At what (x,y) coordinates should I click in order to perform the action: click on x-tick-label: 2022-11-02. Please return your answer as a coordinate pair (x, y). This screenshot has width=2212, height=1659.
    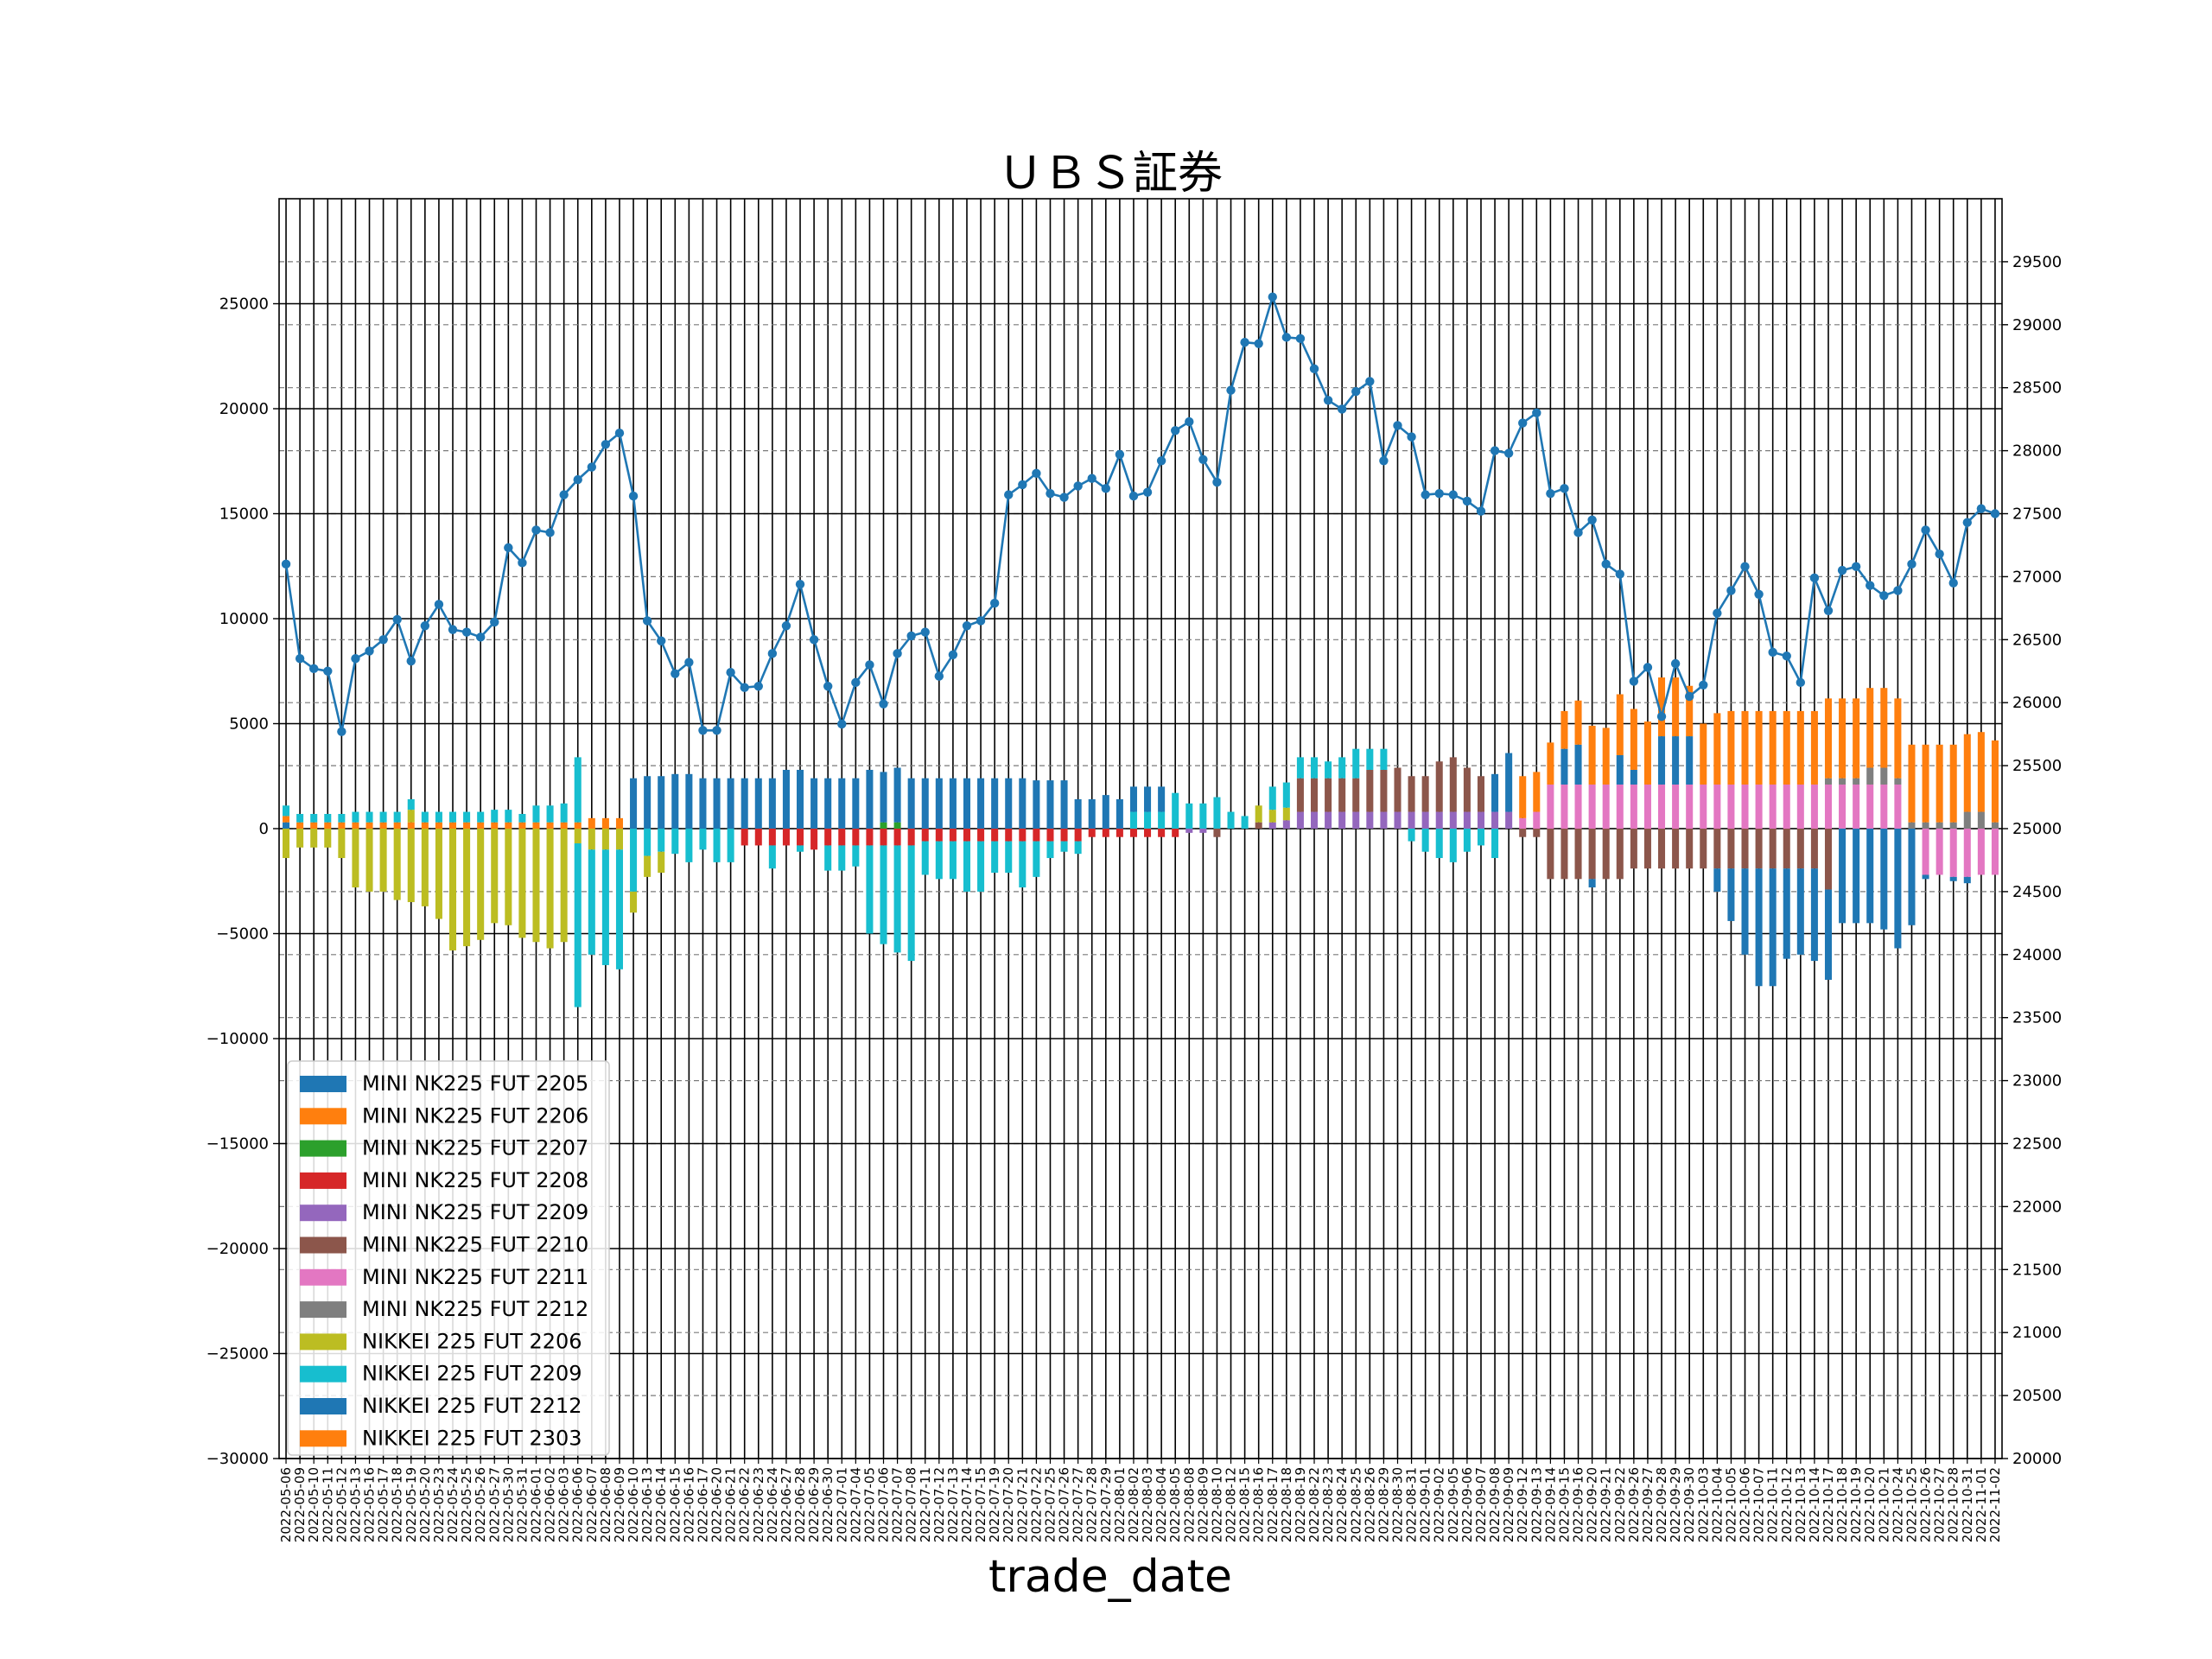
    Looking at the image, I should click on (1995, 1504).